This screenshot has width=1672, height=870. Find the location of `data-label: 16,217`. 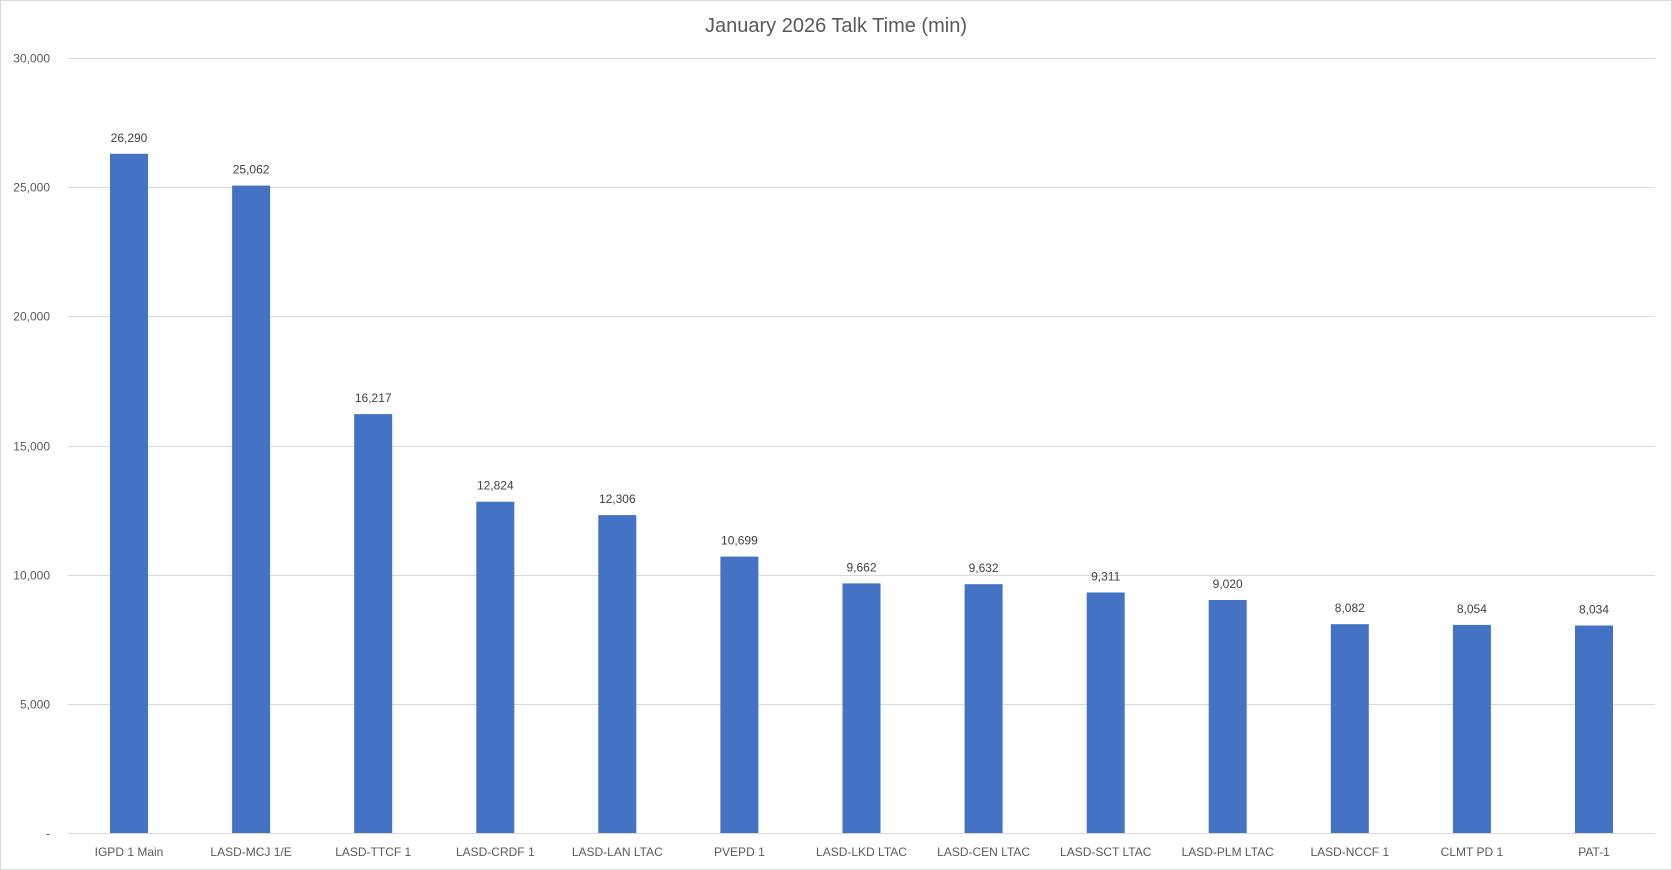

data-label: 16,217 is located at coordinates (373, 398).